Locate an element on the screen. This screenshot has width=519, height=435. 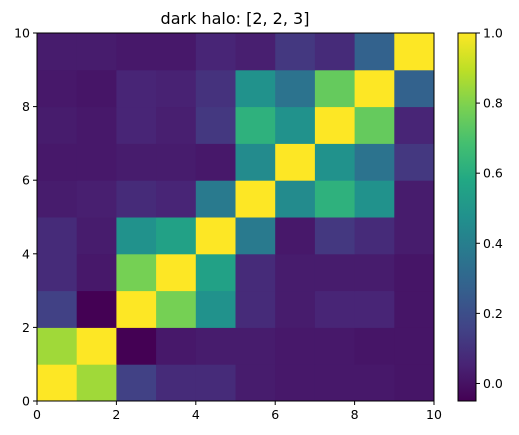
y-tick-label: 2 is located at coordinates (26, 327).